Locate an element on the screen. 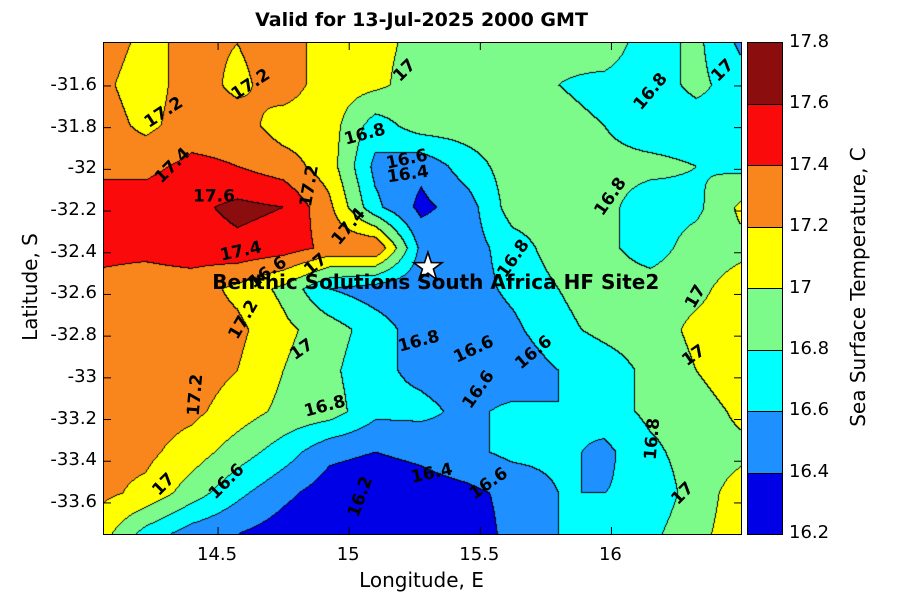  x-tick-label: 15 is located at coordinates (348, 554).